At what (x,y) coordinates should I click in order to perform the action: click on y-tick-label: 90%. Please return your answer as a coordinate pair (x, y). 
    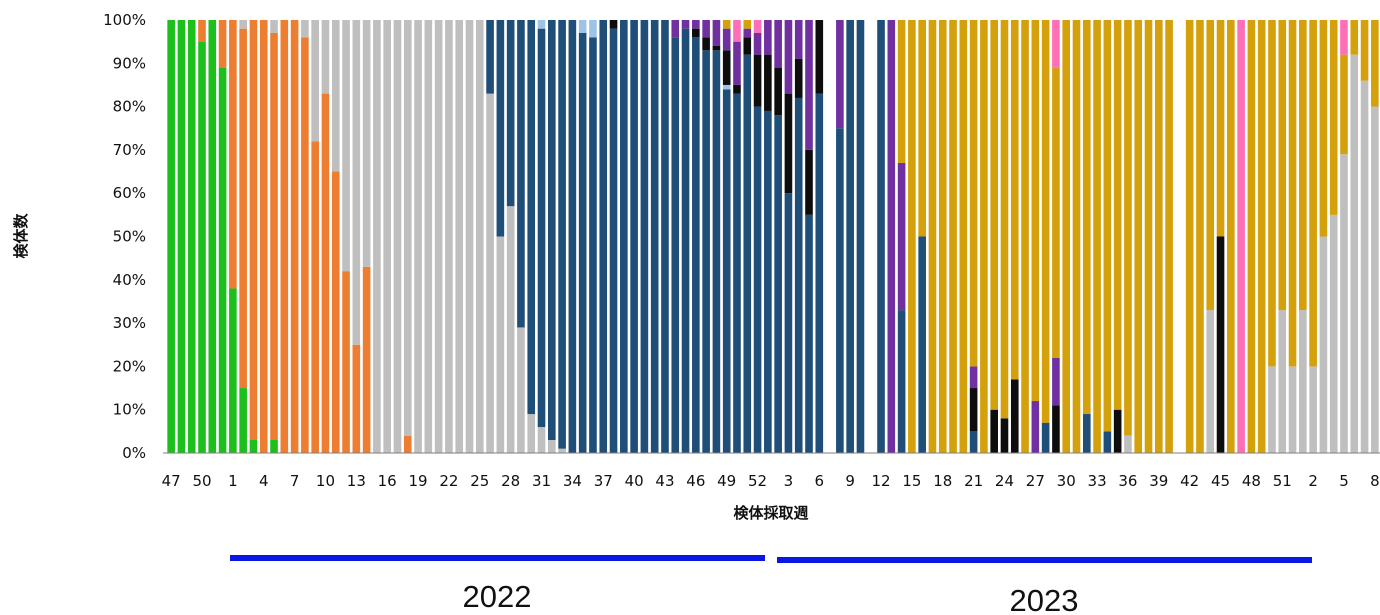
    Looking at the image, I should click on (129, 63).